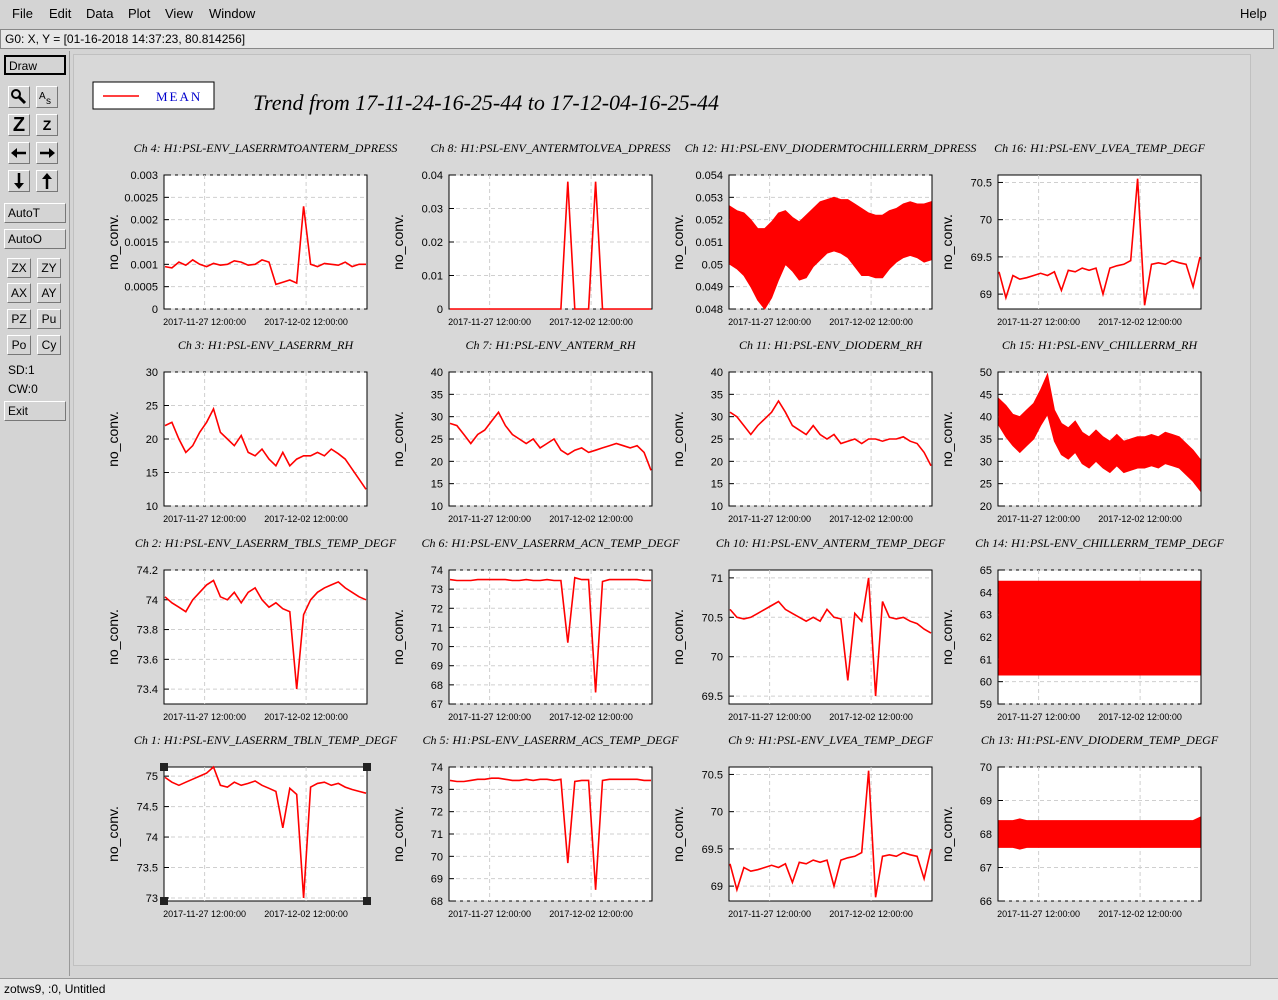 The image size is (1278, 1000). Describe the element at coordinates (141, 288) in the screenshot. I see `y-tick-label: 0.0005` at that location.